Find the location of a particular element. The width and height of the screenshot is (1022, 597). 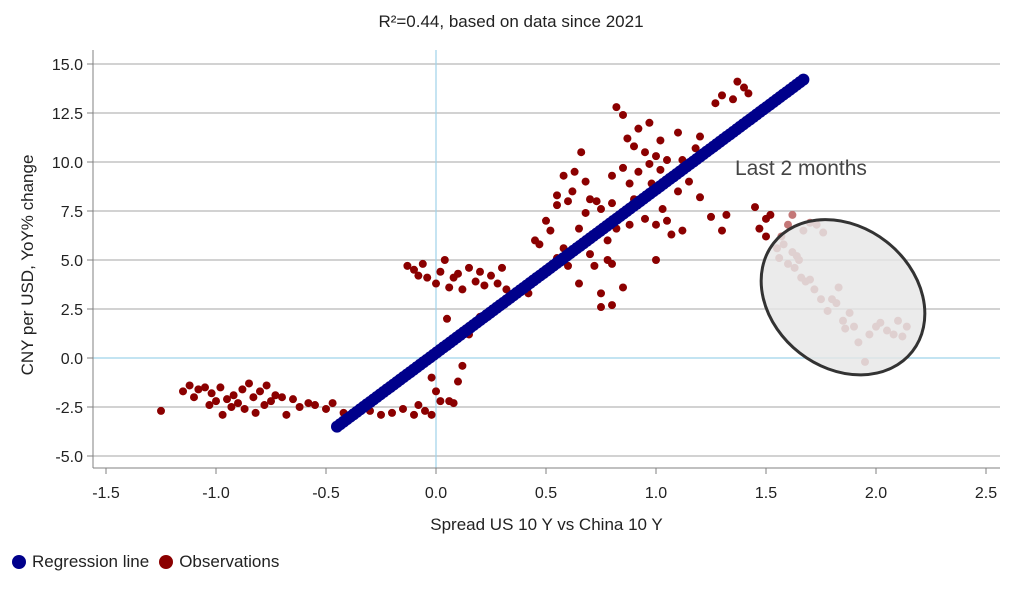

y-tick-label: -2.5 is located at coordinates (69, 408).